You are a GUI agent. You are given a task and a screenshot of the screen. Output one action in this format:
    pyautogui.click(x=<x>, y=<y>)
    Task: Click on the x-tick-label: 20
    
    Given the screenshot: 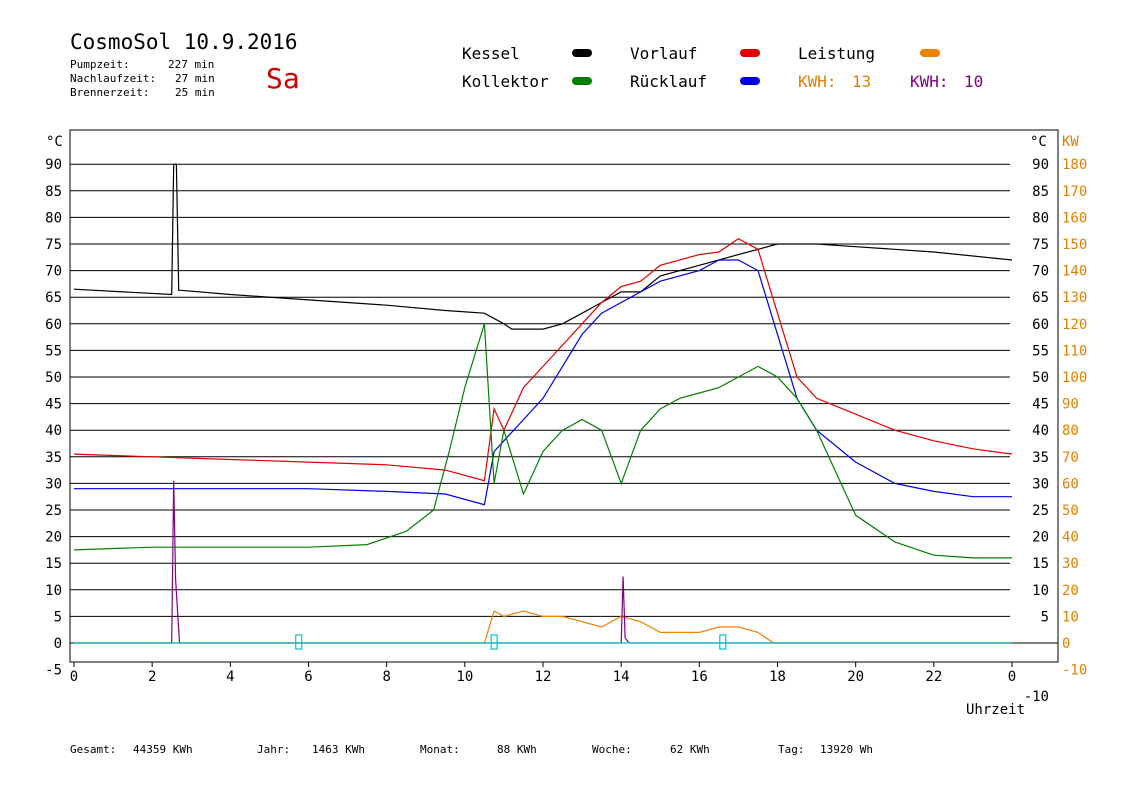 What is the action you would take?
    pyautogui.click(x=855, y=677)
    